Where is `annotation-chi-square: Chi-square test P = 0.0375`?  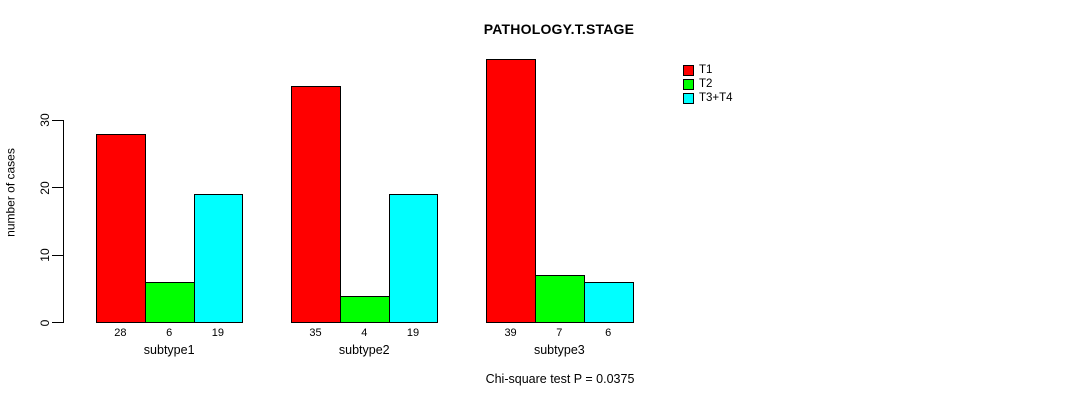 annotation-chi-square: Chi-square test P = 0.0375 is located at coordinates (560, 379).